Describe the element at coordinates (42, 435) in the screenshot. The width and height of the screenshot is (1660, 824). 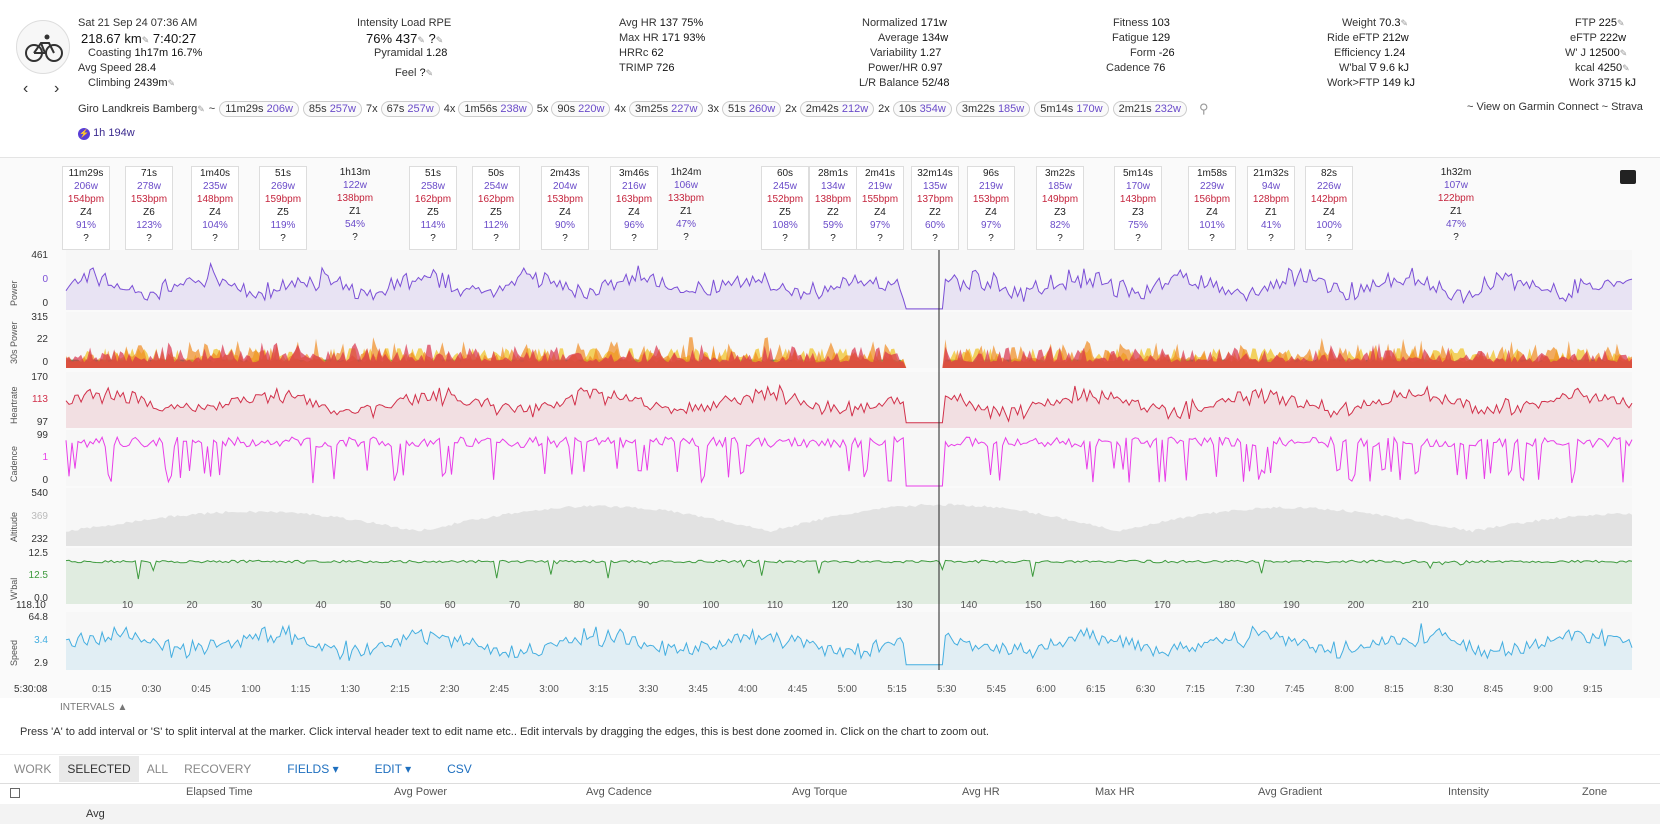
I see `lane-tick-max: 99` at that location.